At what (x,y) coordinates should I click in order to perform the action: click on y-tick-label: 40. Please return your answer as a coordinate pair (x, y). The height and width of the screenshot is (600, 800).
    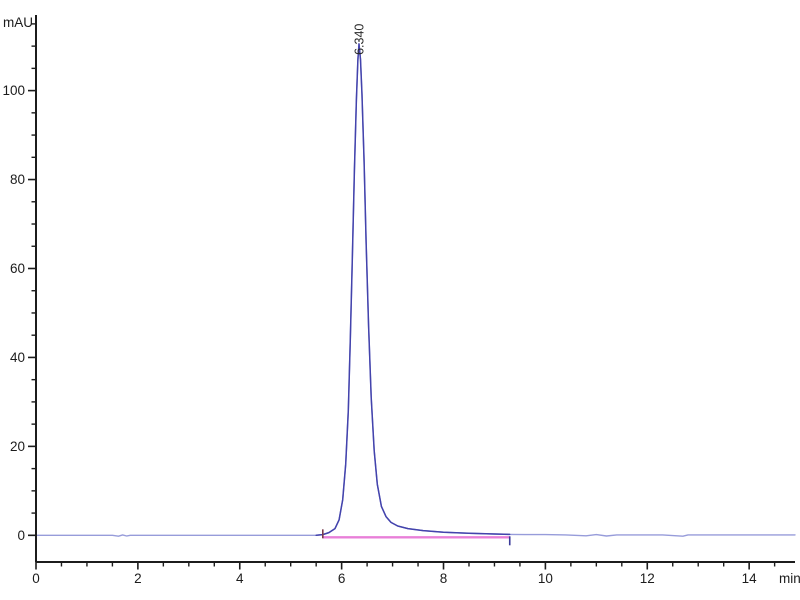
    Looking at the image, I should click on (17, 357).